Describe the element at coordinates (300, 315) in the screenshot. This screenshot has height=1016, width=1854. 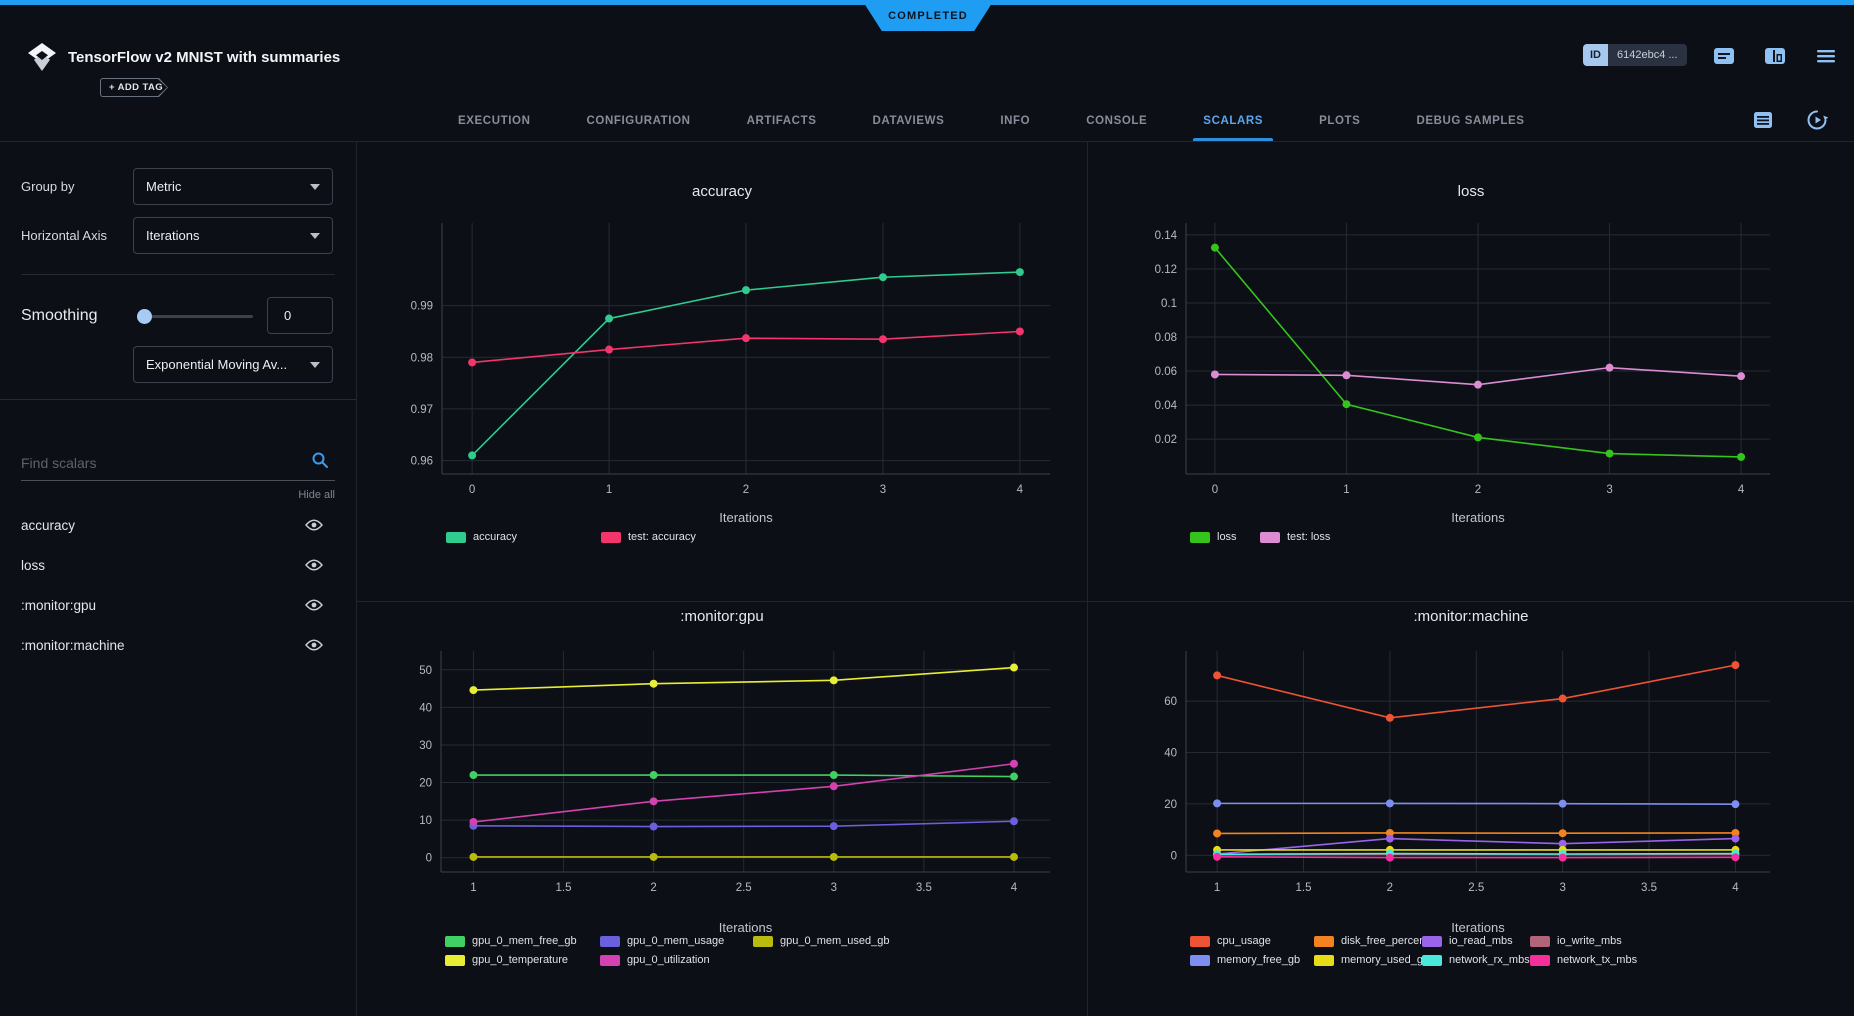
I see `smoothing-input` at that location.